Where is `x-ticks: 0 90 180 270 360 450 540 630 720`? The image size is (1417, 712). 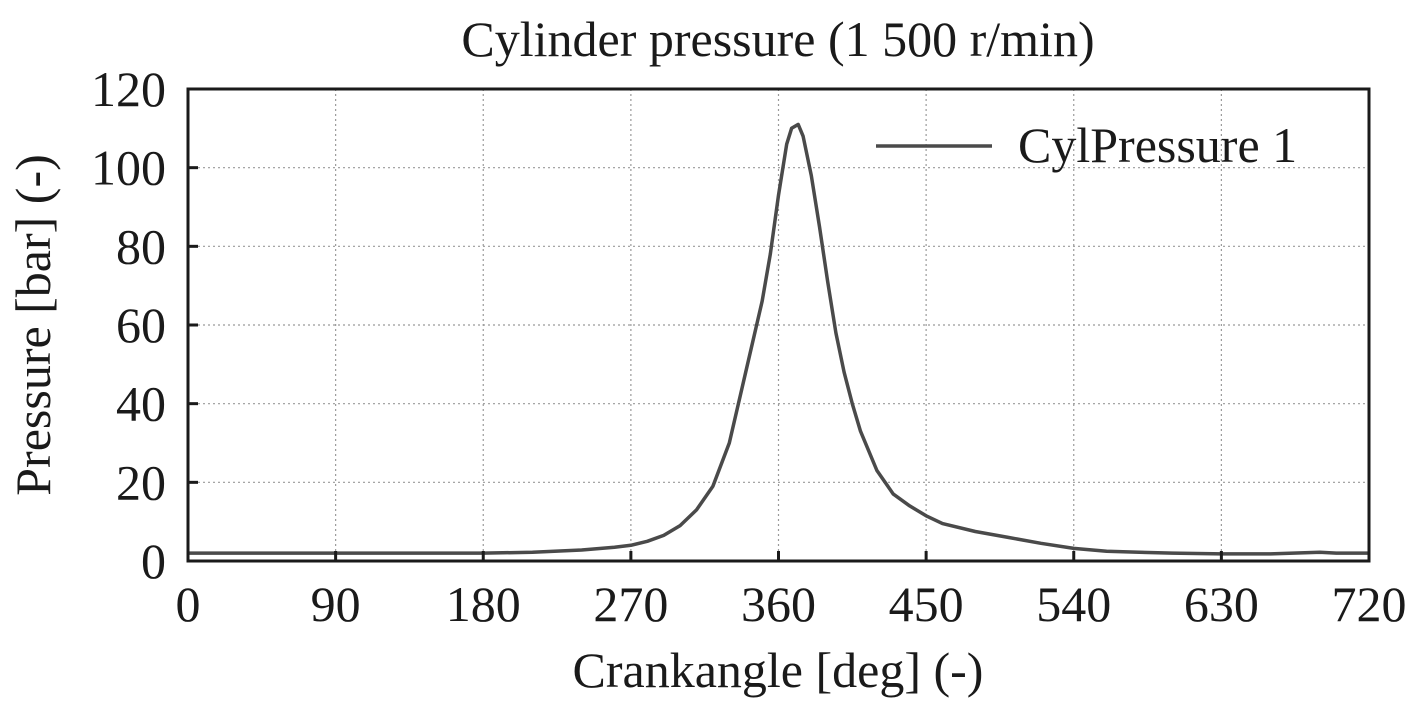 x-ticks: 0 90 180 270 360 450 540 630 720 is located at coordinates (791, 591).